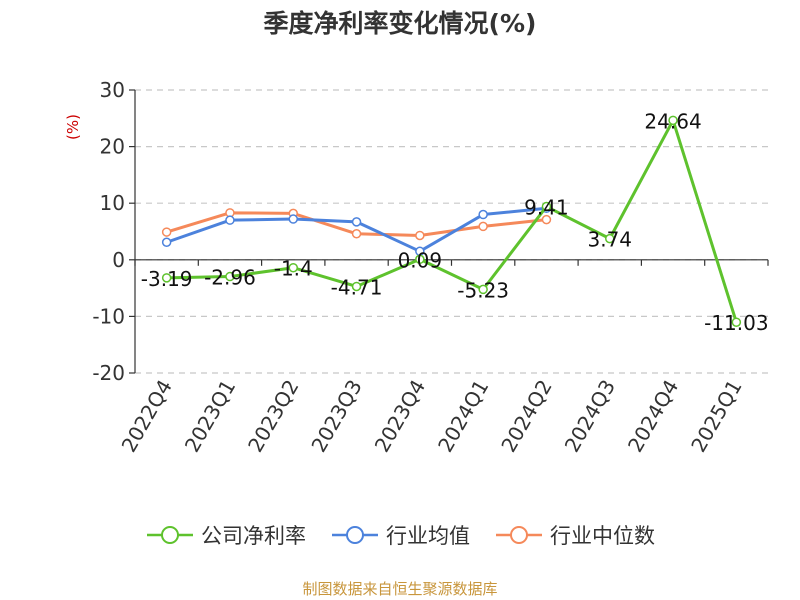 This screenshot has height=600, width=800. I want to click on x-tick-label: 2024Q4, so click(653, 416).